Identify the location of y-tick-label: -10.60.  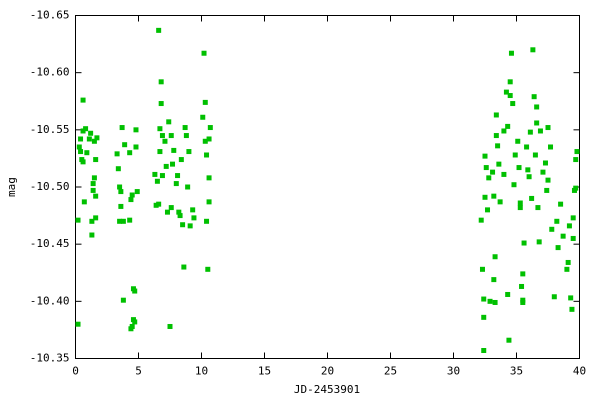
(50, 72).